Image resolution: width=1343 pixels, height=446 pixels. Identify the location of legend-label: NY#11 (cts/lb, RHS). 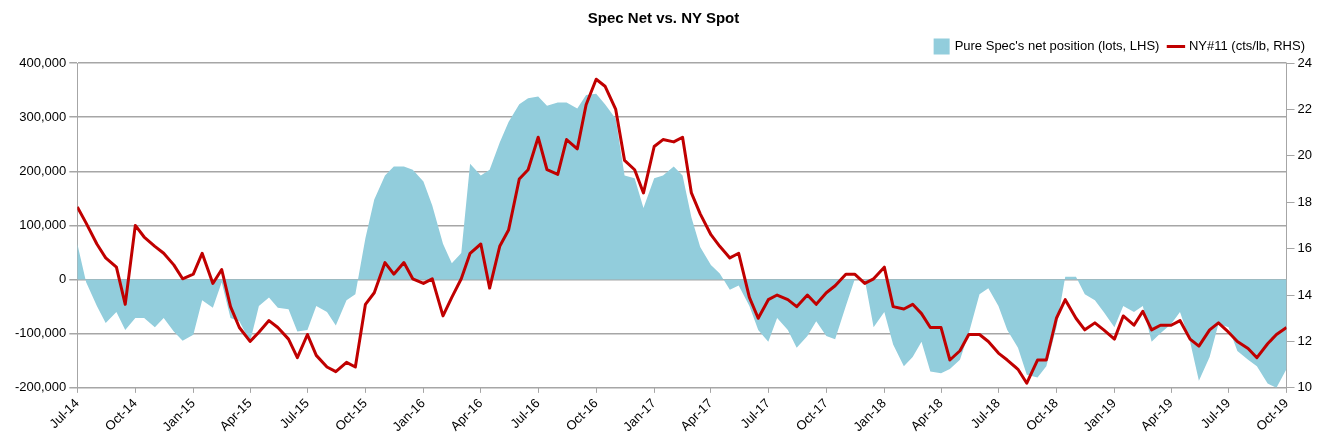
(1247, 46).